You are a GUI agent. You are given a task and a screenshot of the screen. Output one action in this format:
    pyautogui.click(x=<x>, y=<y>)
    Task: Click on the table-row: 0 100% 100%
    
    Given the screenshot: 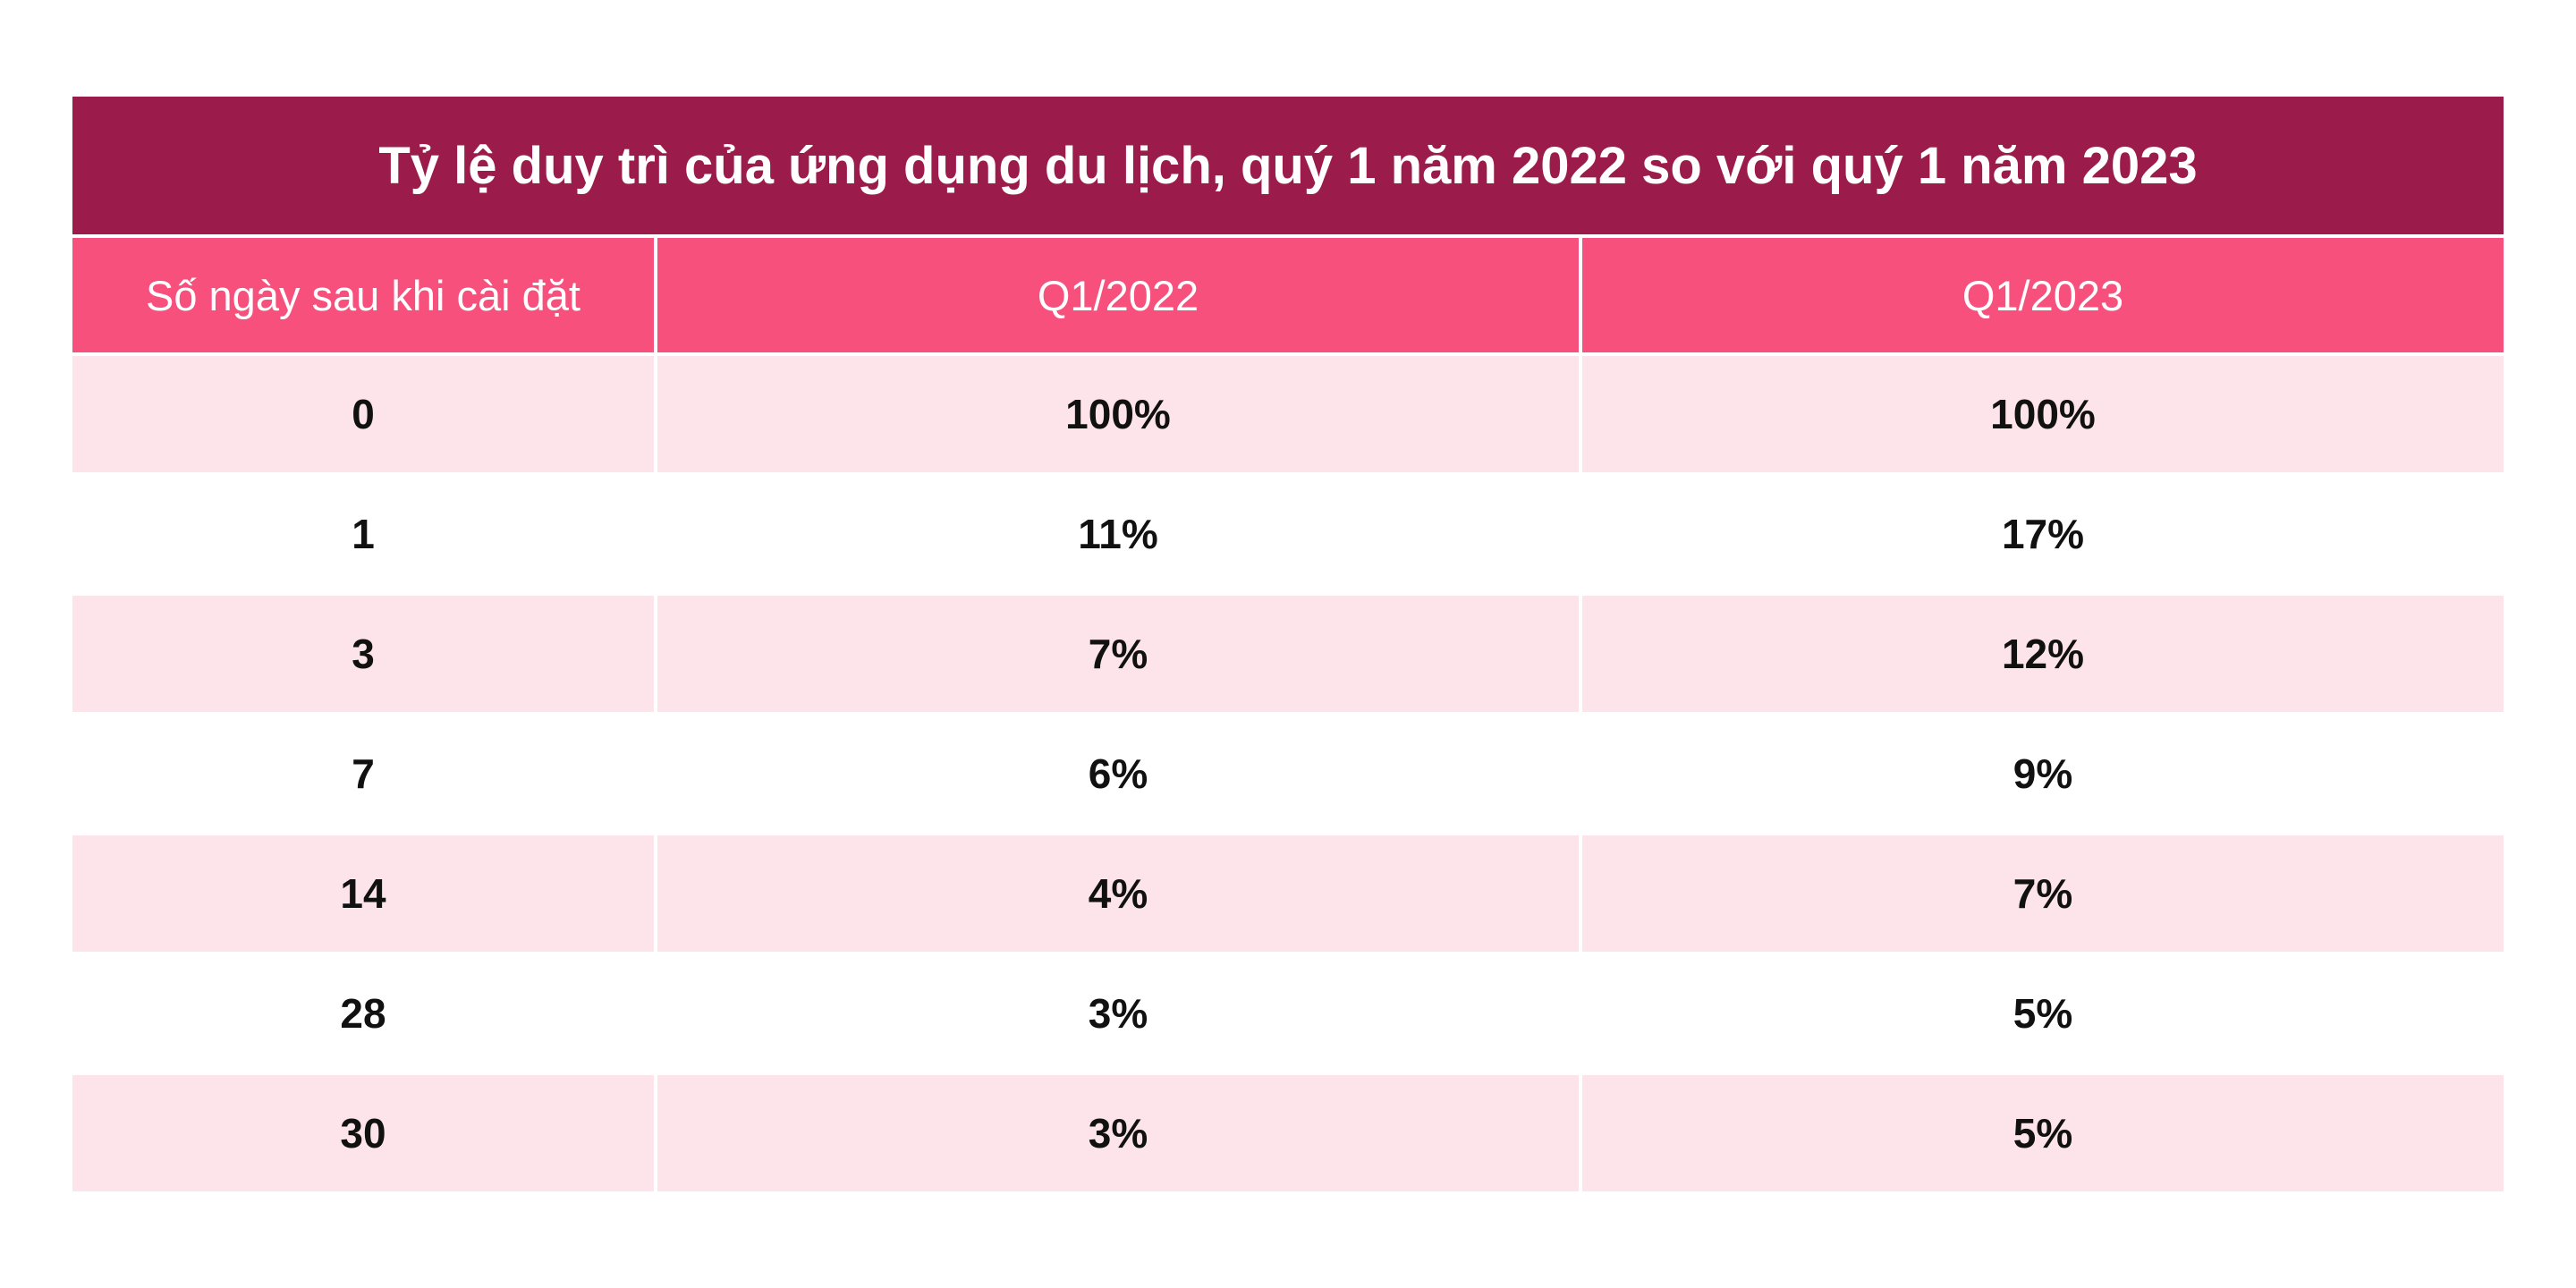 What is the action you would take?
    pyautogui.click(x=1288, y=414)
    